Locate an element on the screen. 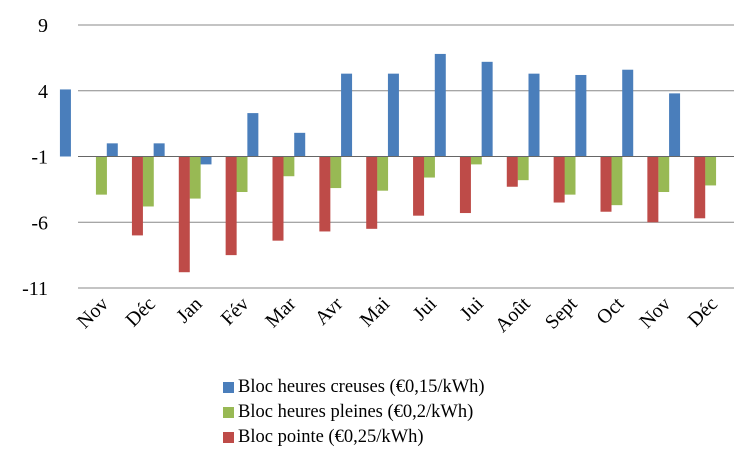 The width and height of the screenshot is (734, 467). y-tick-label: -6 is located at coordinates (39, 223).